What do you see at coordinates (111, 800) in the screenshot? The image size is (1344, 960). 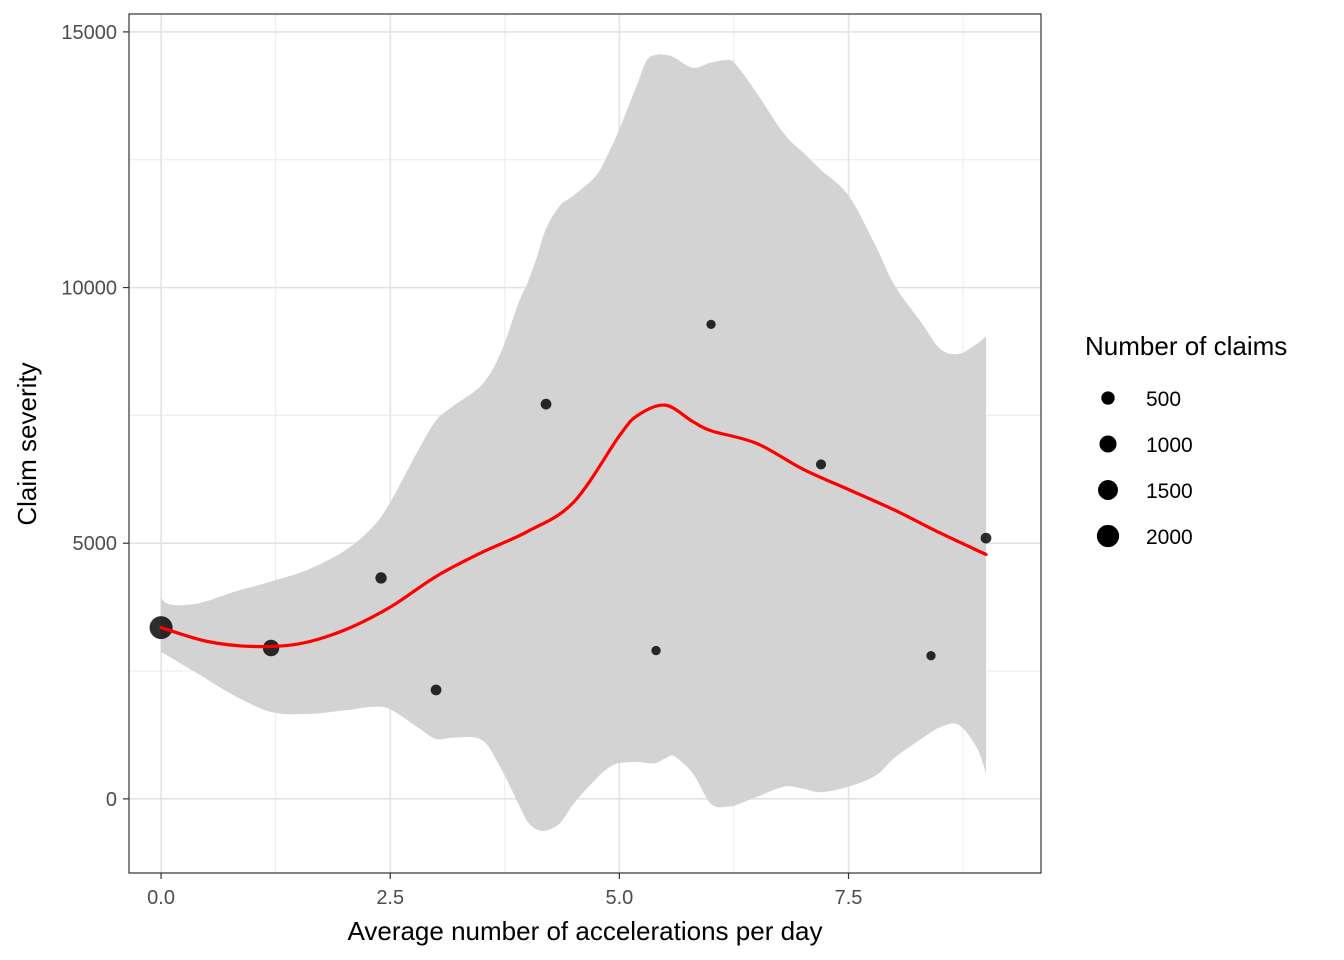 I see `y-tick-label: 0` at bounding box center [111, 800].